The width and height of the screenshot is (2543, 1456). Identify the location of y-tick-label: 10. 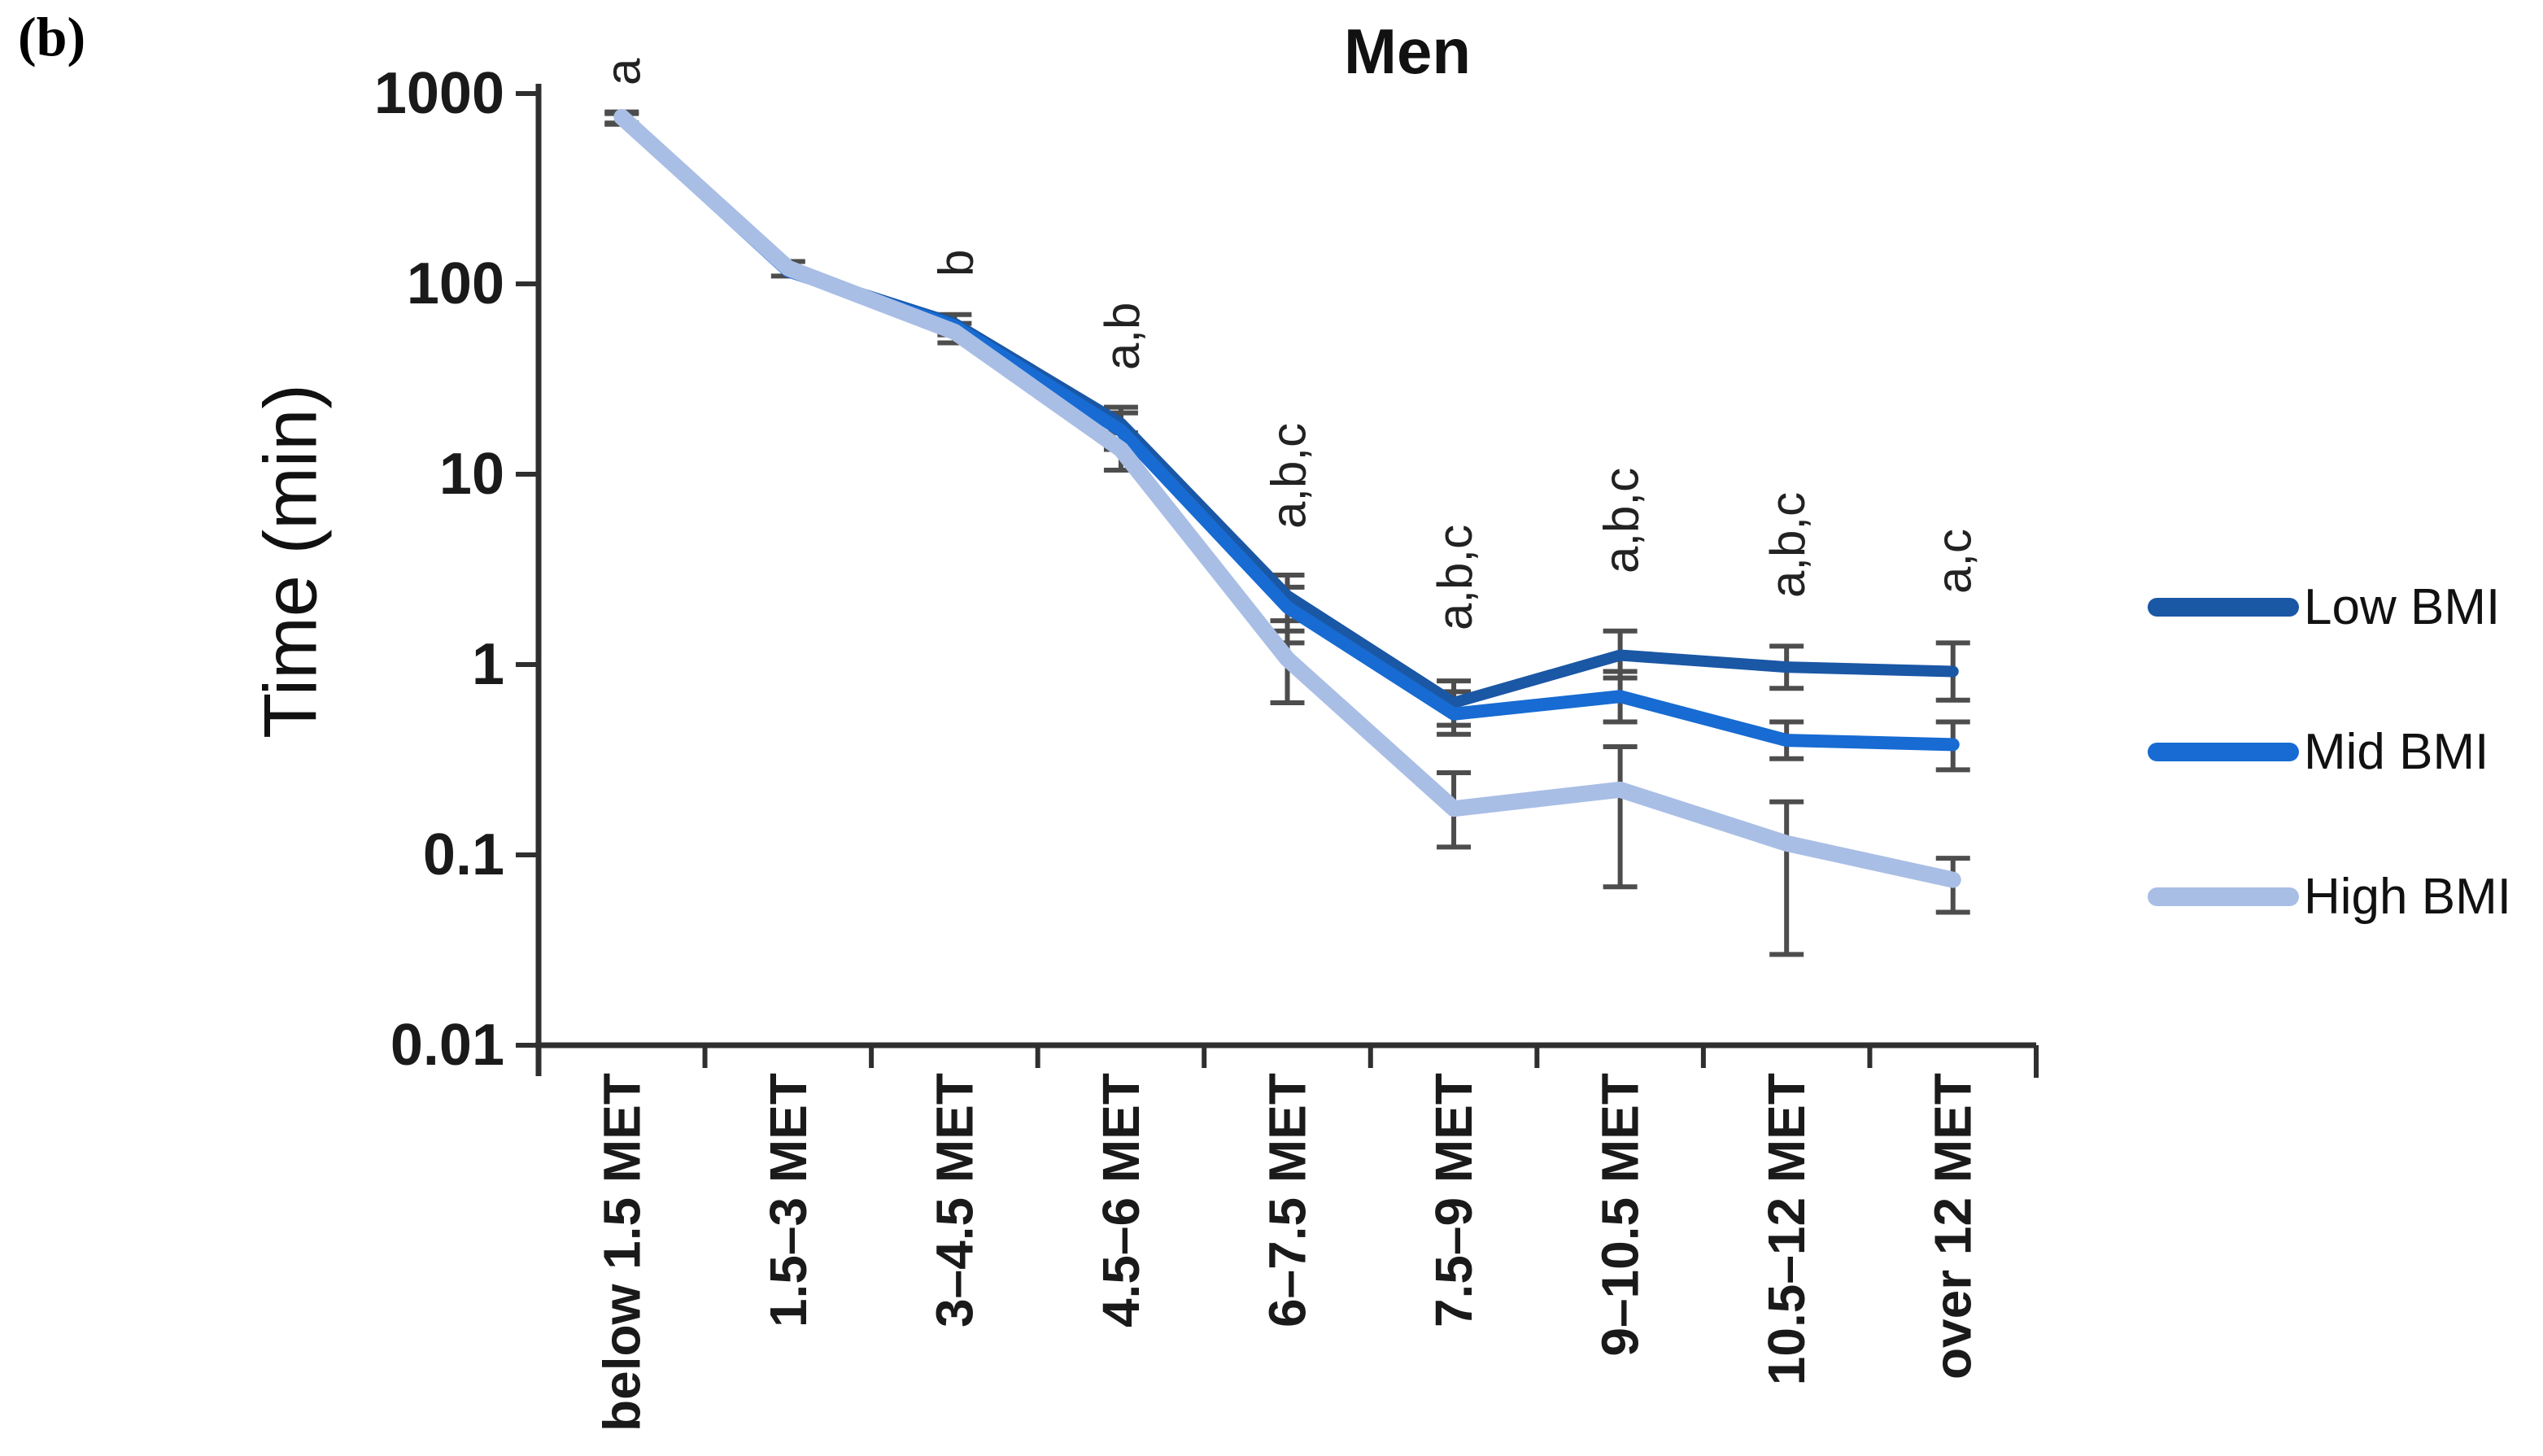
(471, 475).